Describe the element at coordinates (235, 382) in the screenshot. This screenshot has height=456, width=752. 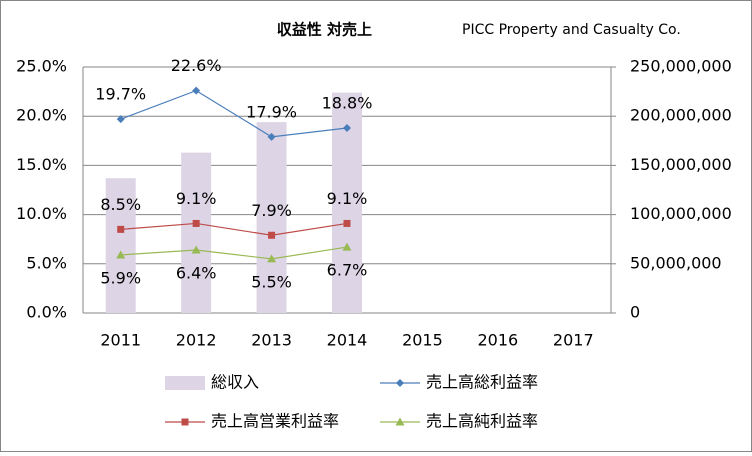
I see `legend-label: 総収入` at that location.